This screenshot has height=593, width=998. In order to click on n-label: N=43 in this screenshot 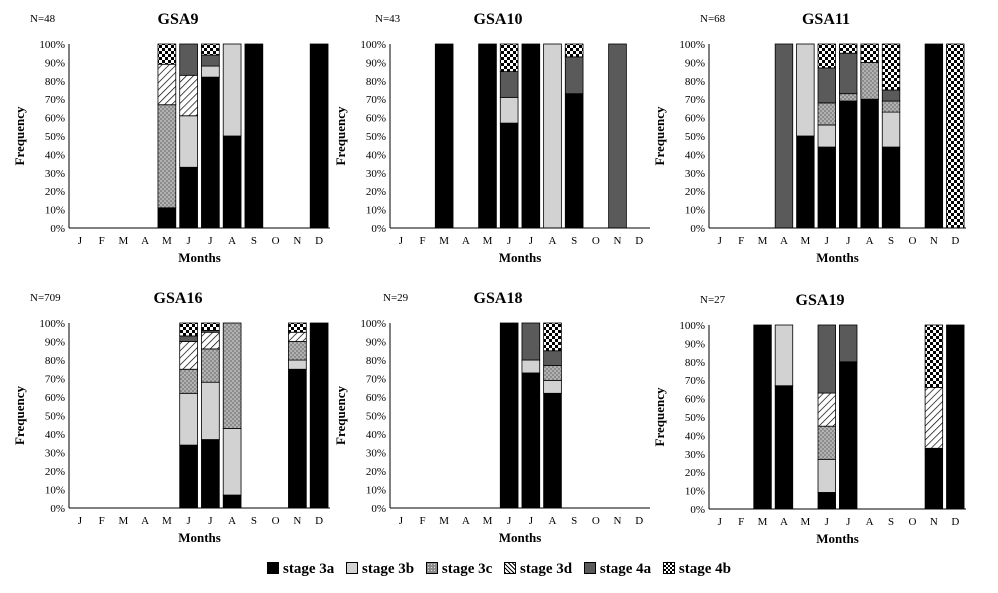, I will do `click(388, 19)`.